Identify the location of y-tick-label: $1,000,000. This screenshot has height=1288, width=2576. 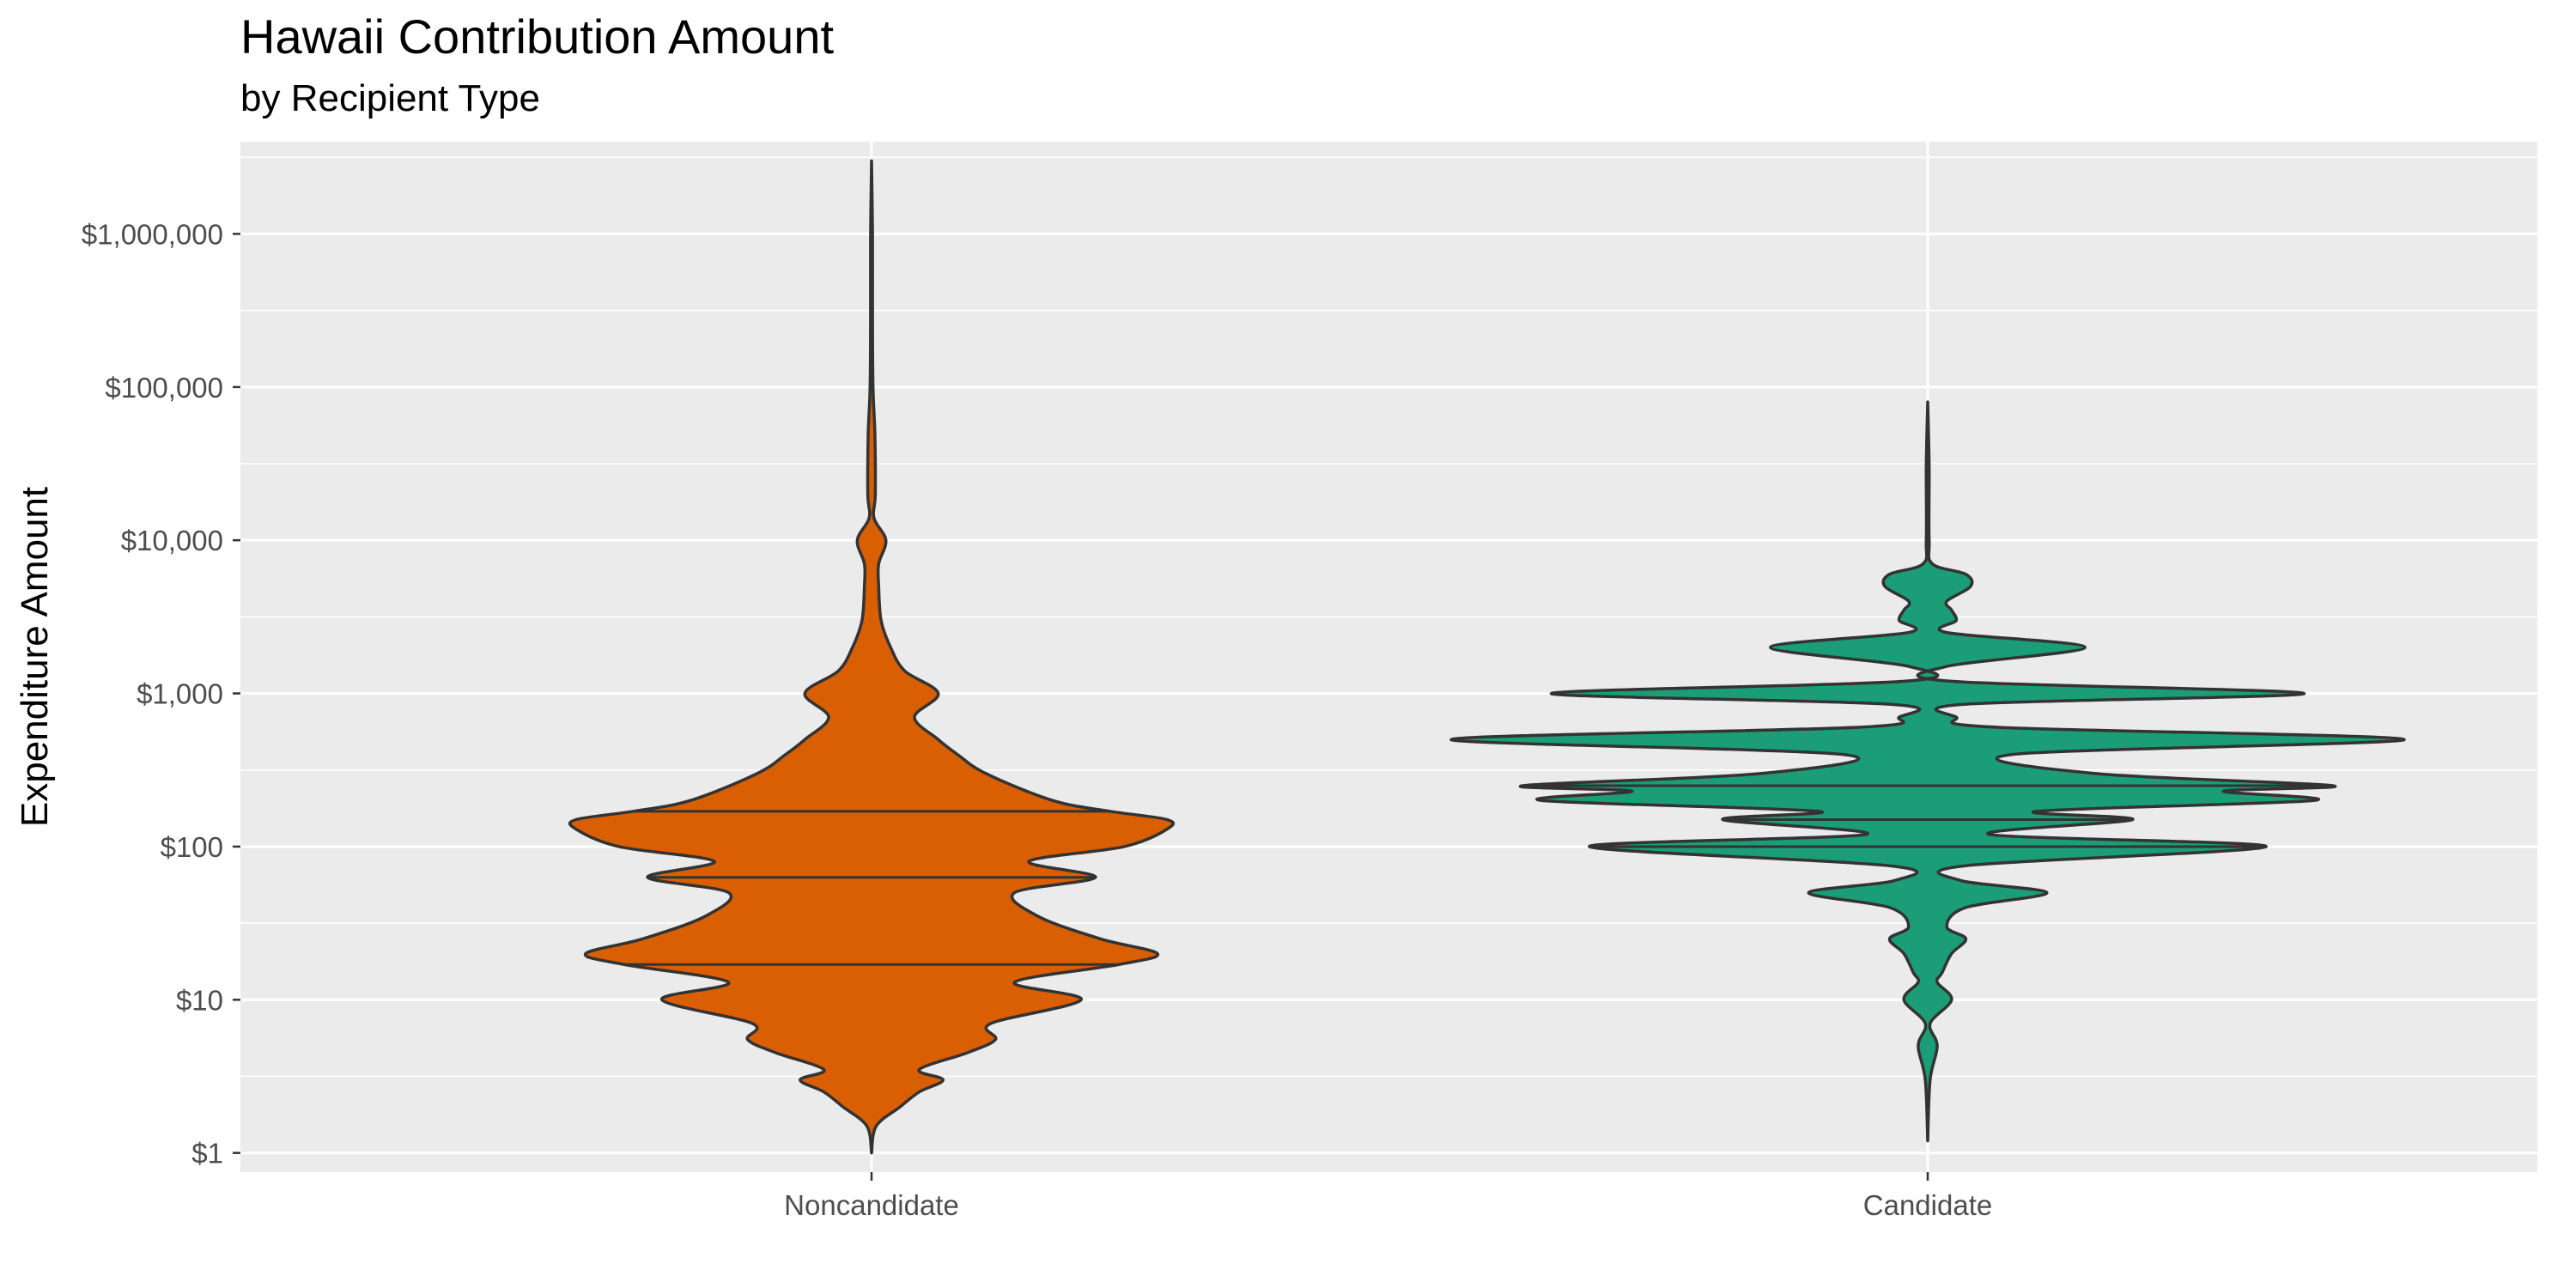
(153, 234).